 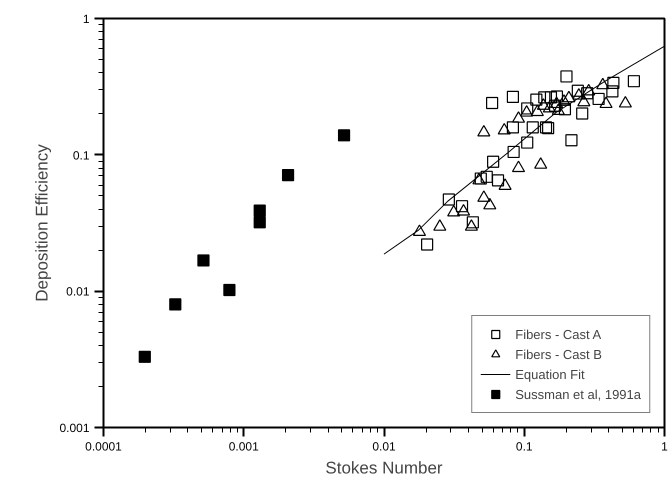 What do you see at coordinates (244, 447) in the screenshot?
I see `x-tick-label: 0.001` at bounding box center [244, 447].